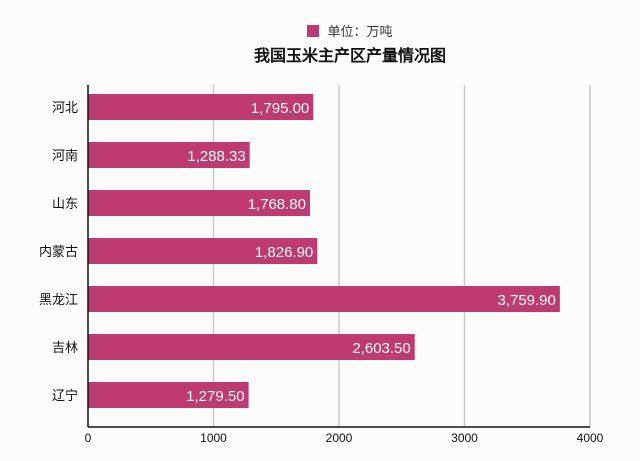  I want to click on x-tick-label: 3000, so click(464, 438).